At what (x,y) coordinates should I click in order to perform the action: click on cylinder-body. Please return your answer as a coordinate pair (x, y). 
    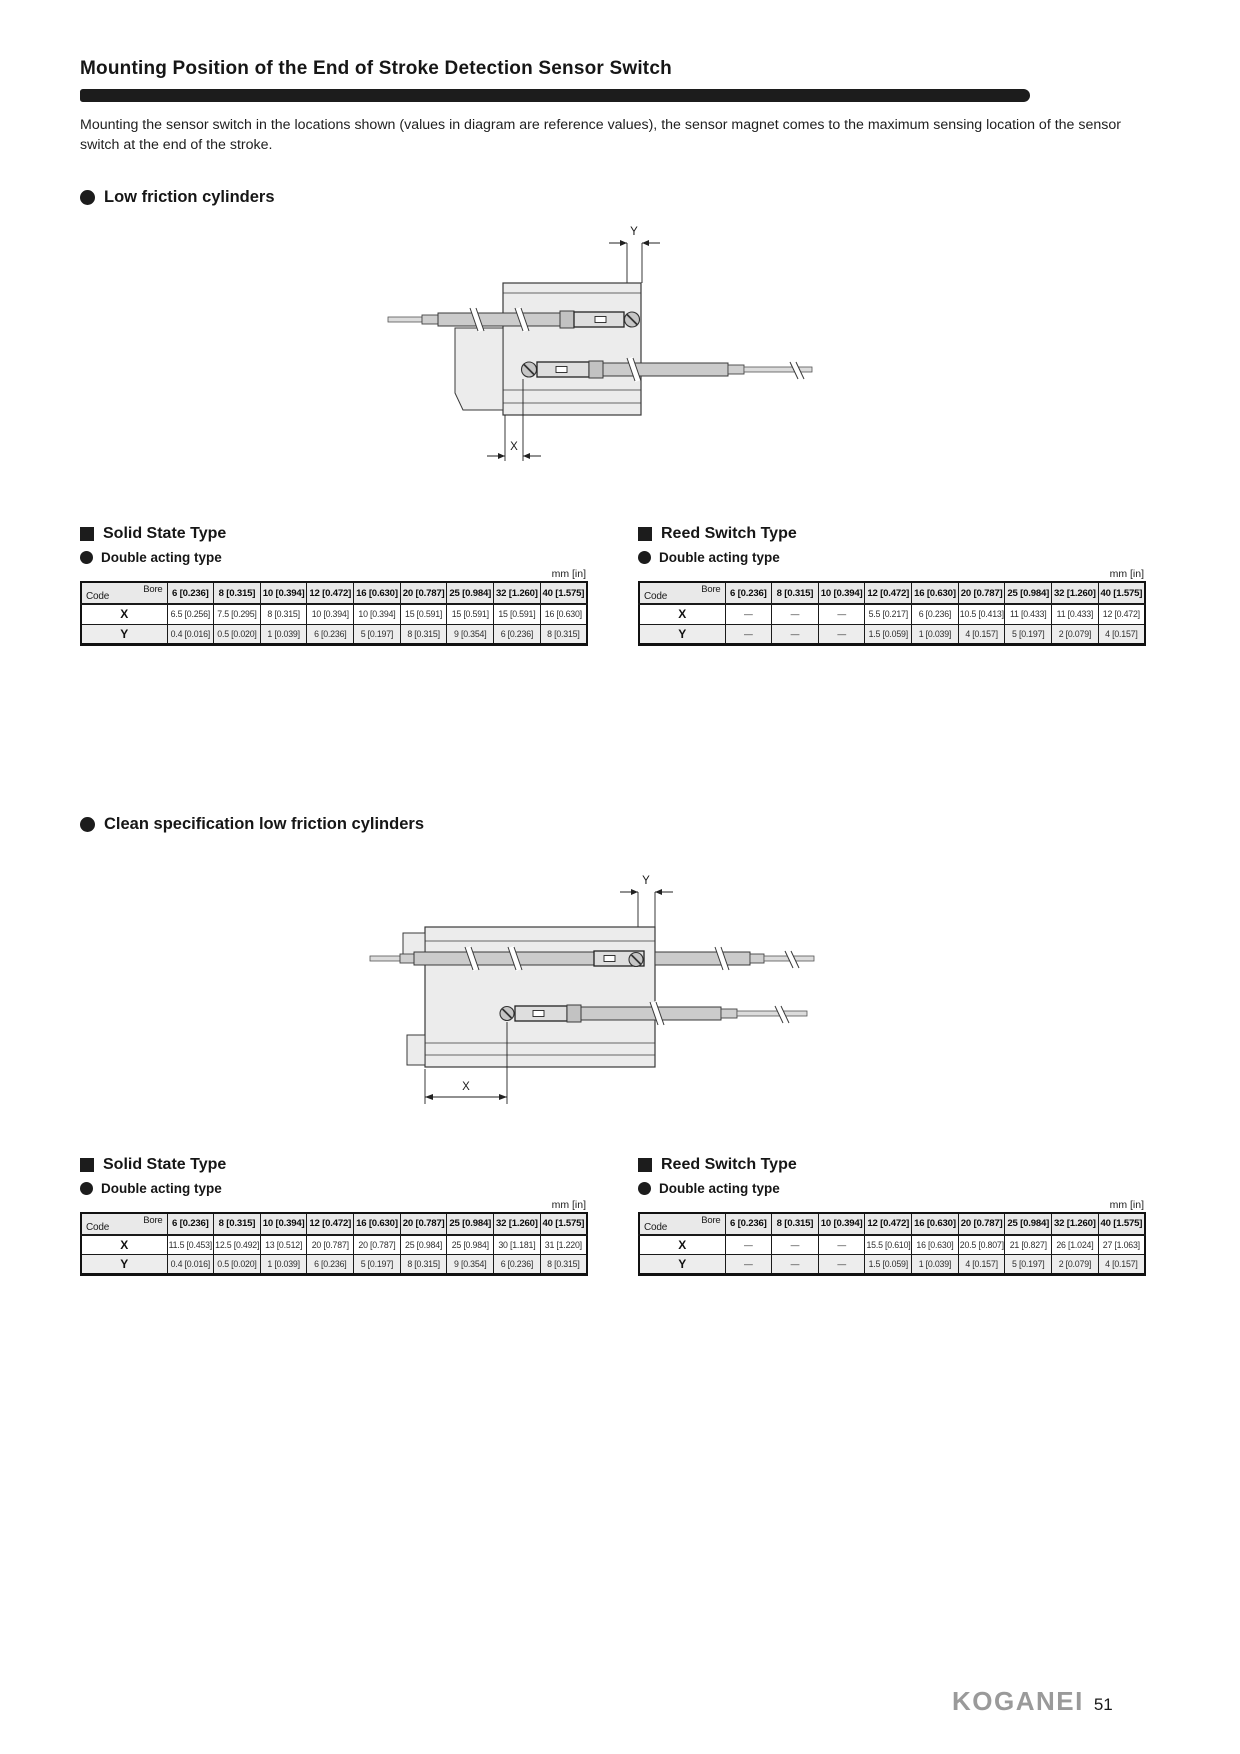
    Looking at the image, I should click on (548, 349).